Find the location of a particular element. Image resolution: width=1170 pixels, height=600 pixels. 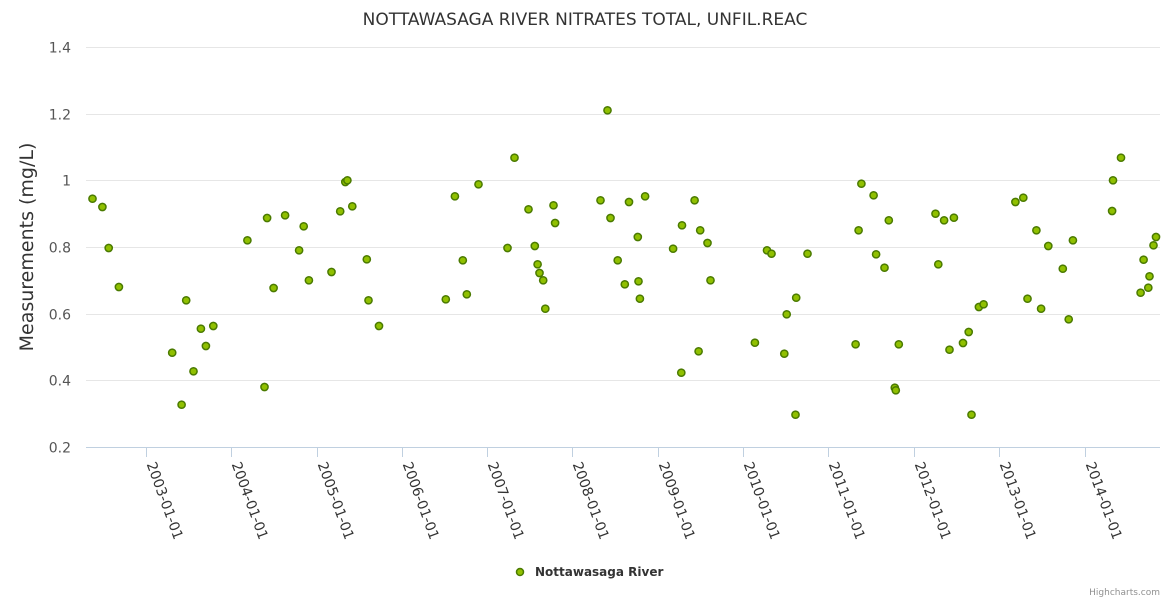

legend-item-label: Nottawasaga River is located at coordinates (599, 572).